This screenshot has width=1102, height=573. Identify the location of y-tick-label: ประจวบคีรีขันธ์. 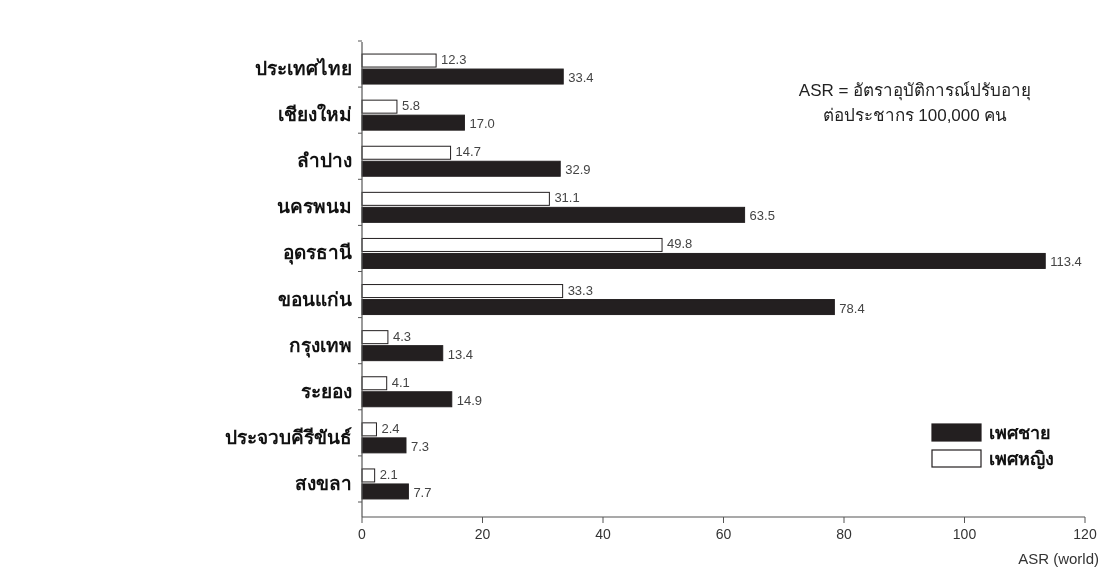
(288, 437).